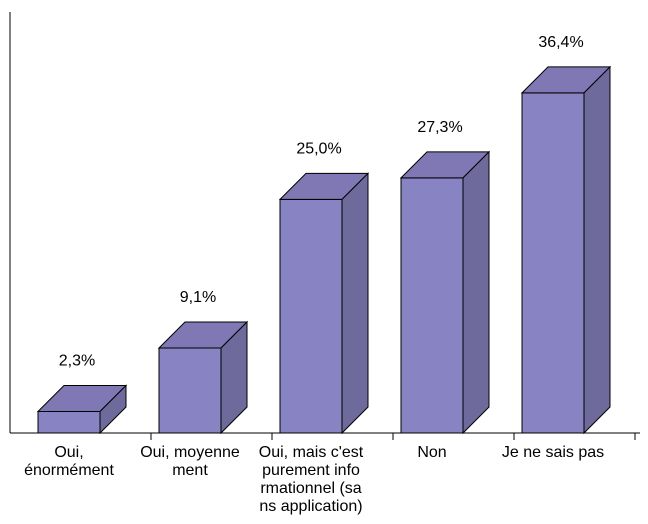  Describe the element at coordinates (69, 422) in the screenshot. I see `bar-1-front` at that location.